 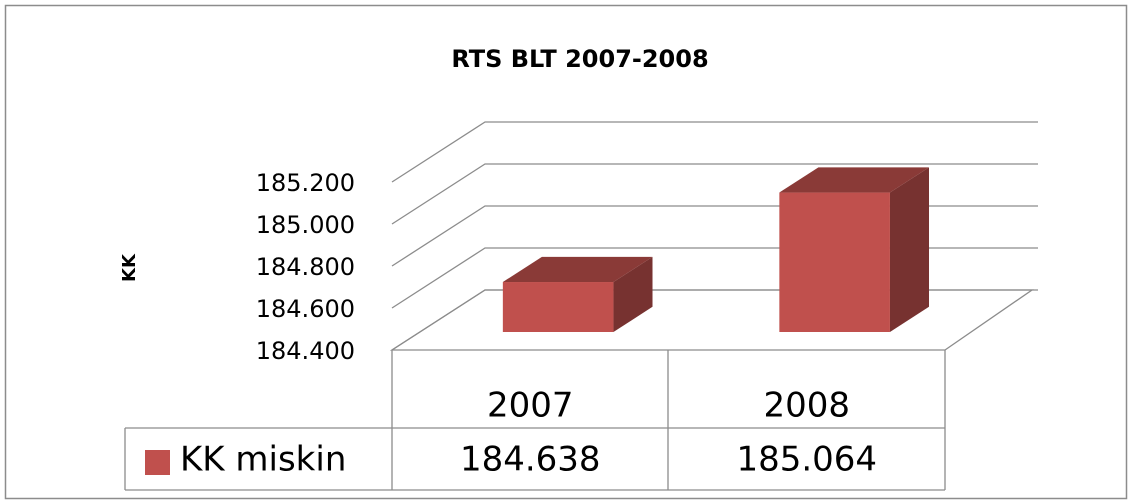 What do you see at coordinates (579, 59) in the screenshot?
I see `chart-title: RTS BLT 2007-2008` at bounding box center [579, 59].